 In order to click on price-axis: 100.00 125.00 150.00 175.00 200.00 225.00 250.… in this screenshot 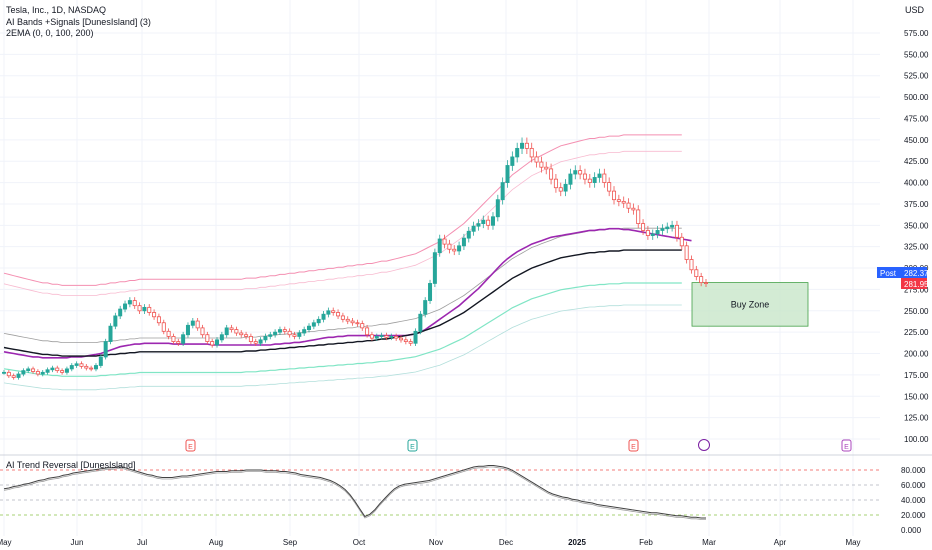, I will do `click(916, 236)`.